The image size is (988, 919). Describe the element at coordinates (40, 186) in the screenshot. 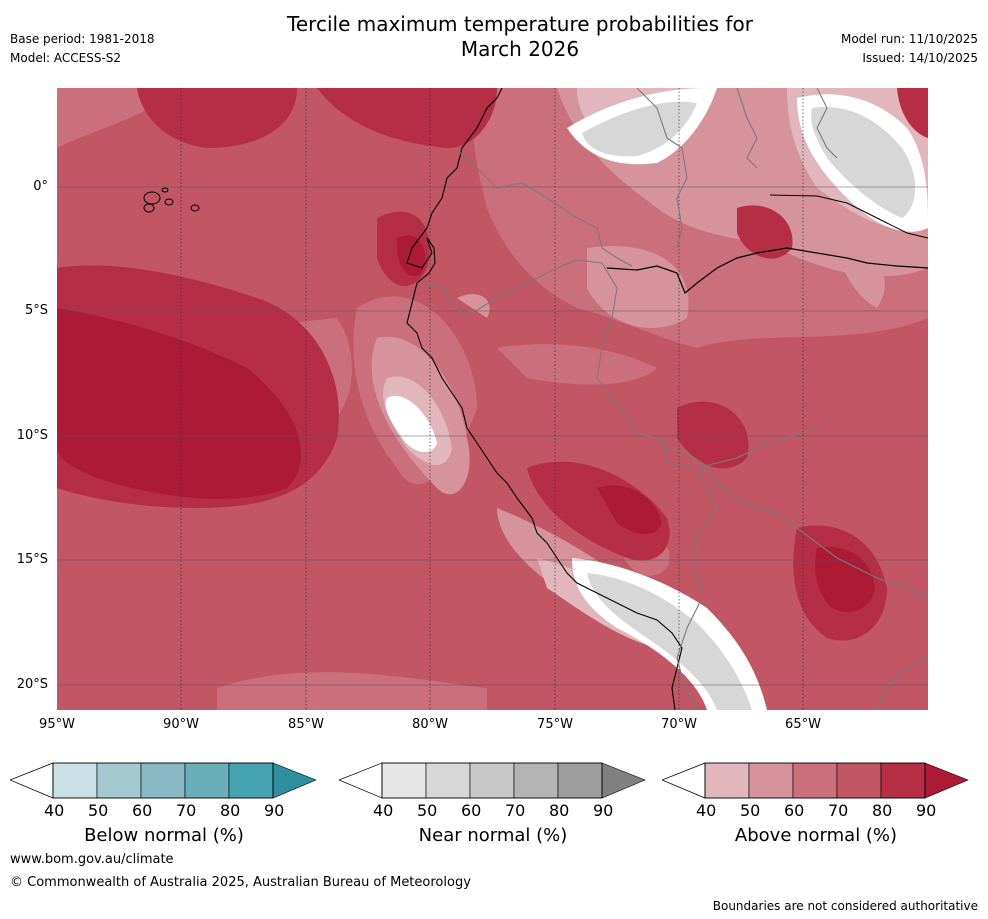

I see `lat-label-0: 0°` at that location.